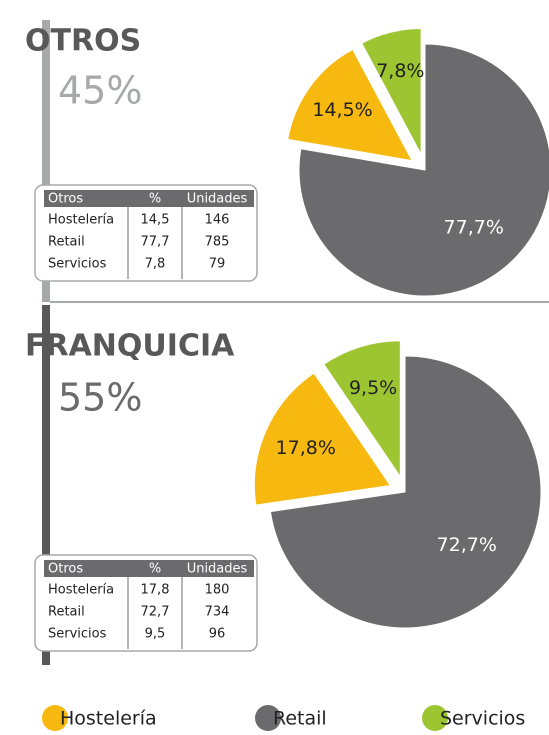  Describe the element at coordinates (155, 612) in the screenshot. I see `table-cell: 72,7` at that location.